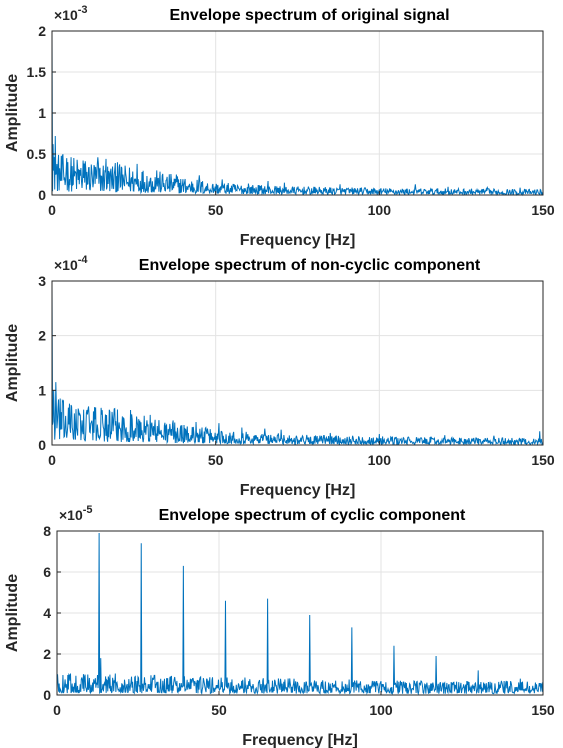 This screenshot has height=748, width=563. Describe the element at coordinates (312, 515) in the screenshot. I see `chart-title: Envelope spectrum of cyclic component` at that location.